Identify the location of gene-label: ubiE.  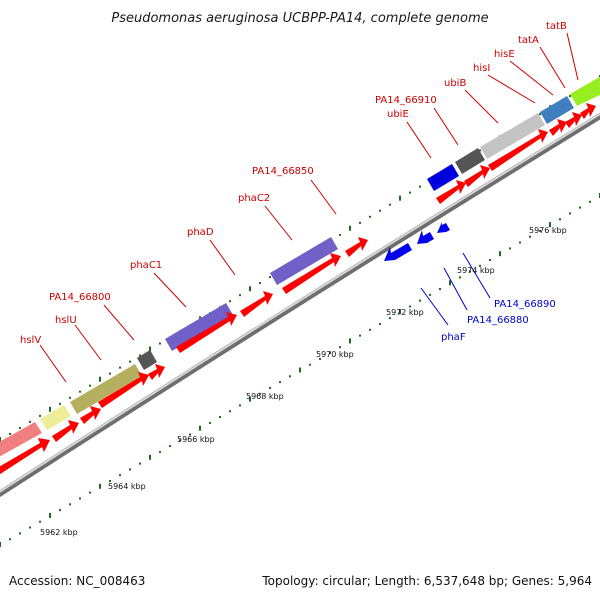
(398, 114).